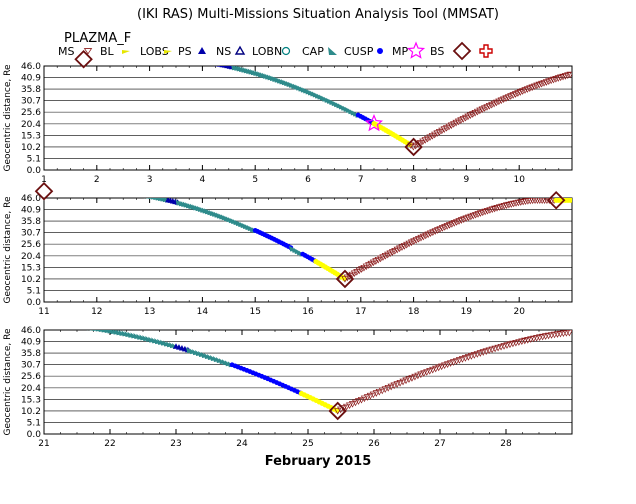 This screenshot has height=504, width=636. I want to click on segment-ps, so click(125, 192).